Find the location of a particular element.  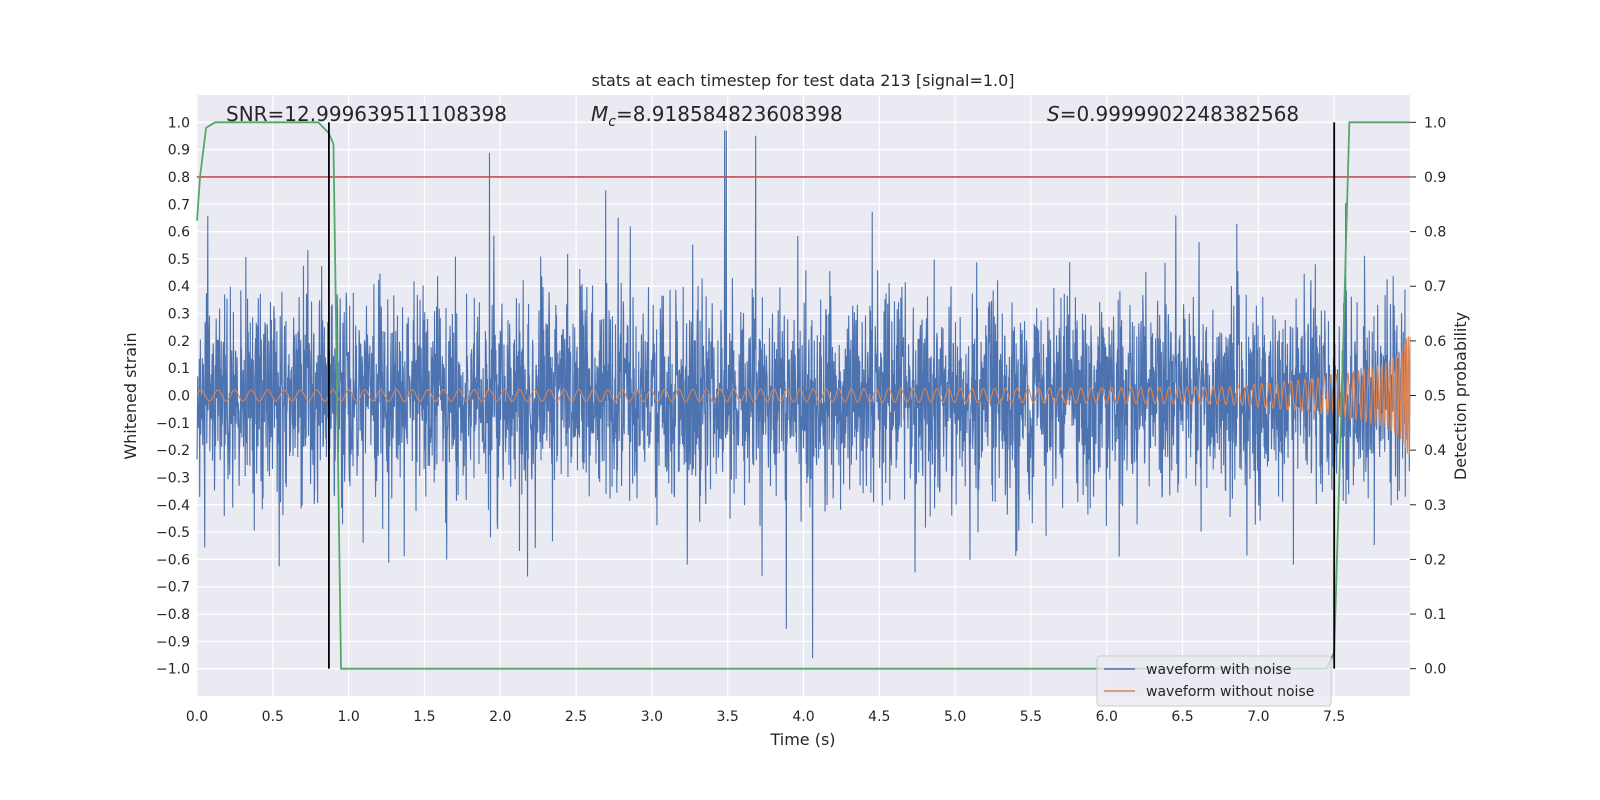

y2-tick-label: 1.0 is located at coordinates (1435, 123).